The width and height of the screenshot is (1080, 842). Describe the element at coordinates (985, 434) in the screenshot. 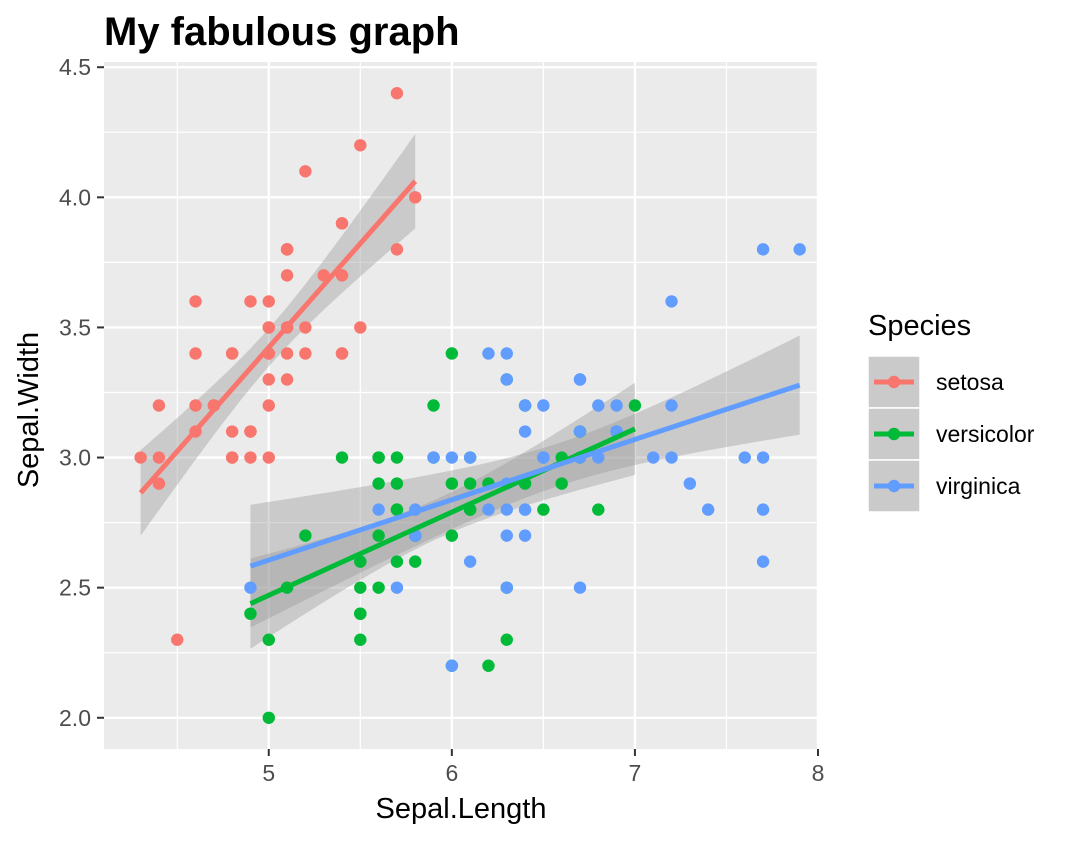

I see `legend-label-versicolor: versicolor` at that location.